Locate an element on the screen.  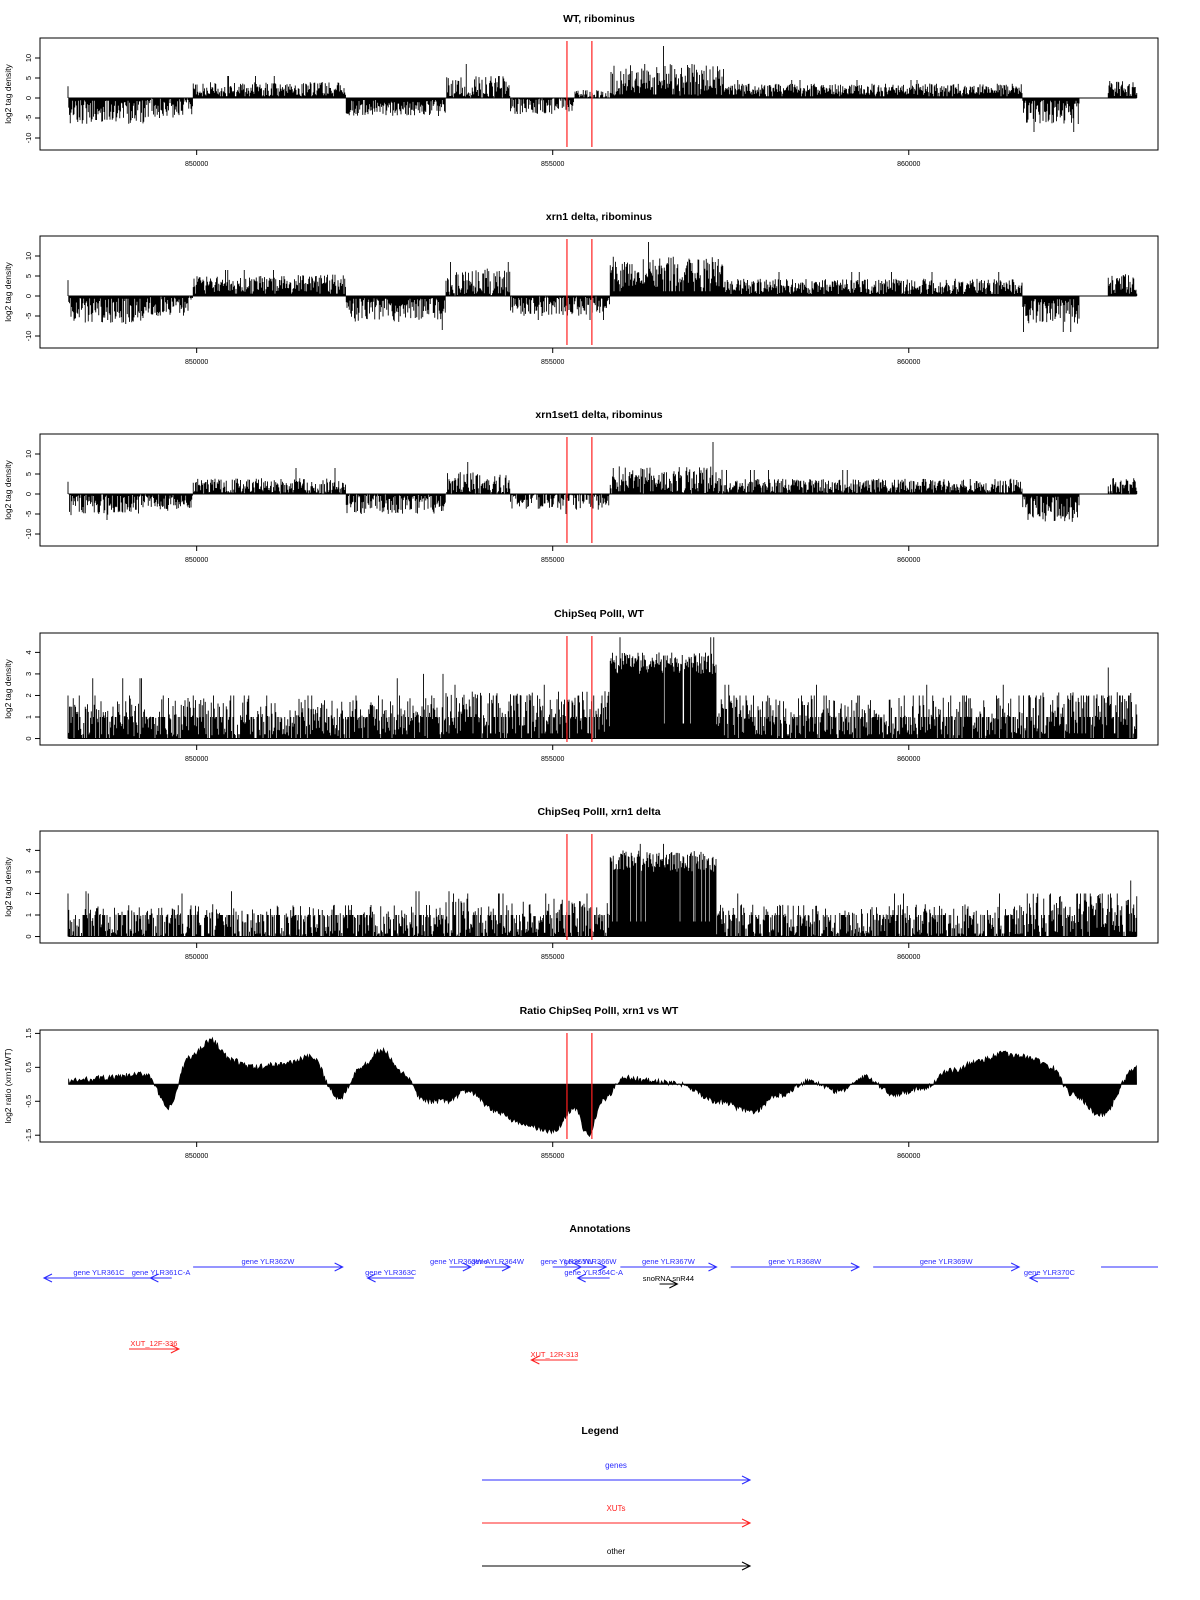
feature-label: gene YLR364C-A is located at coordinates (593, 1272).